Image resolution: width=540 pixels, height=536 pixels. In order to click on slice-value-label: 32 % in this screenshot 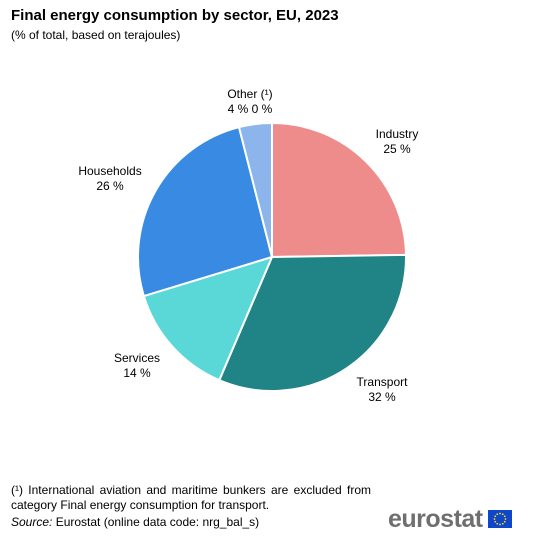, I will do `click(382, 397)`.